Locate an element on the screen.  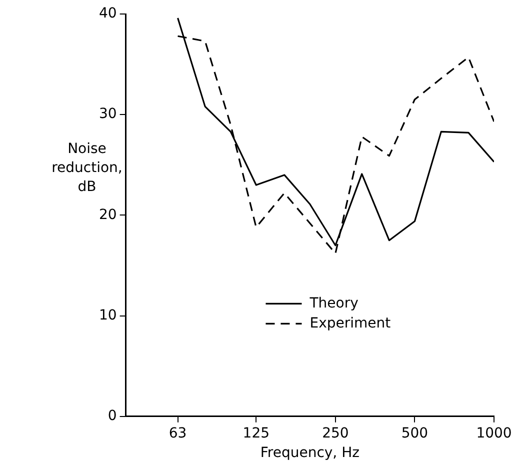
x-tick-label: 250 is located at coordinates (335, 433).